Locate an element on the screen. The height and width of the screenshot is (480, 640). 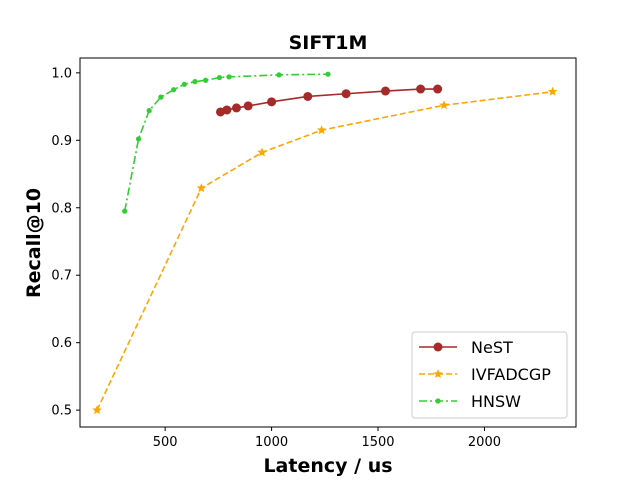
legend: NeST IVFADCGP HNSW is located at coordinates (489, 375).